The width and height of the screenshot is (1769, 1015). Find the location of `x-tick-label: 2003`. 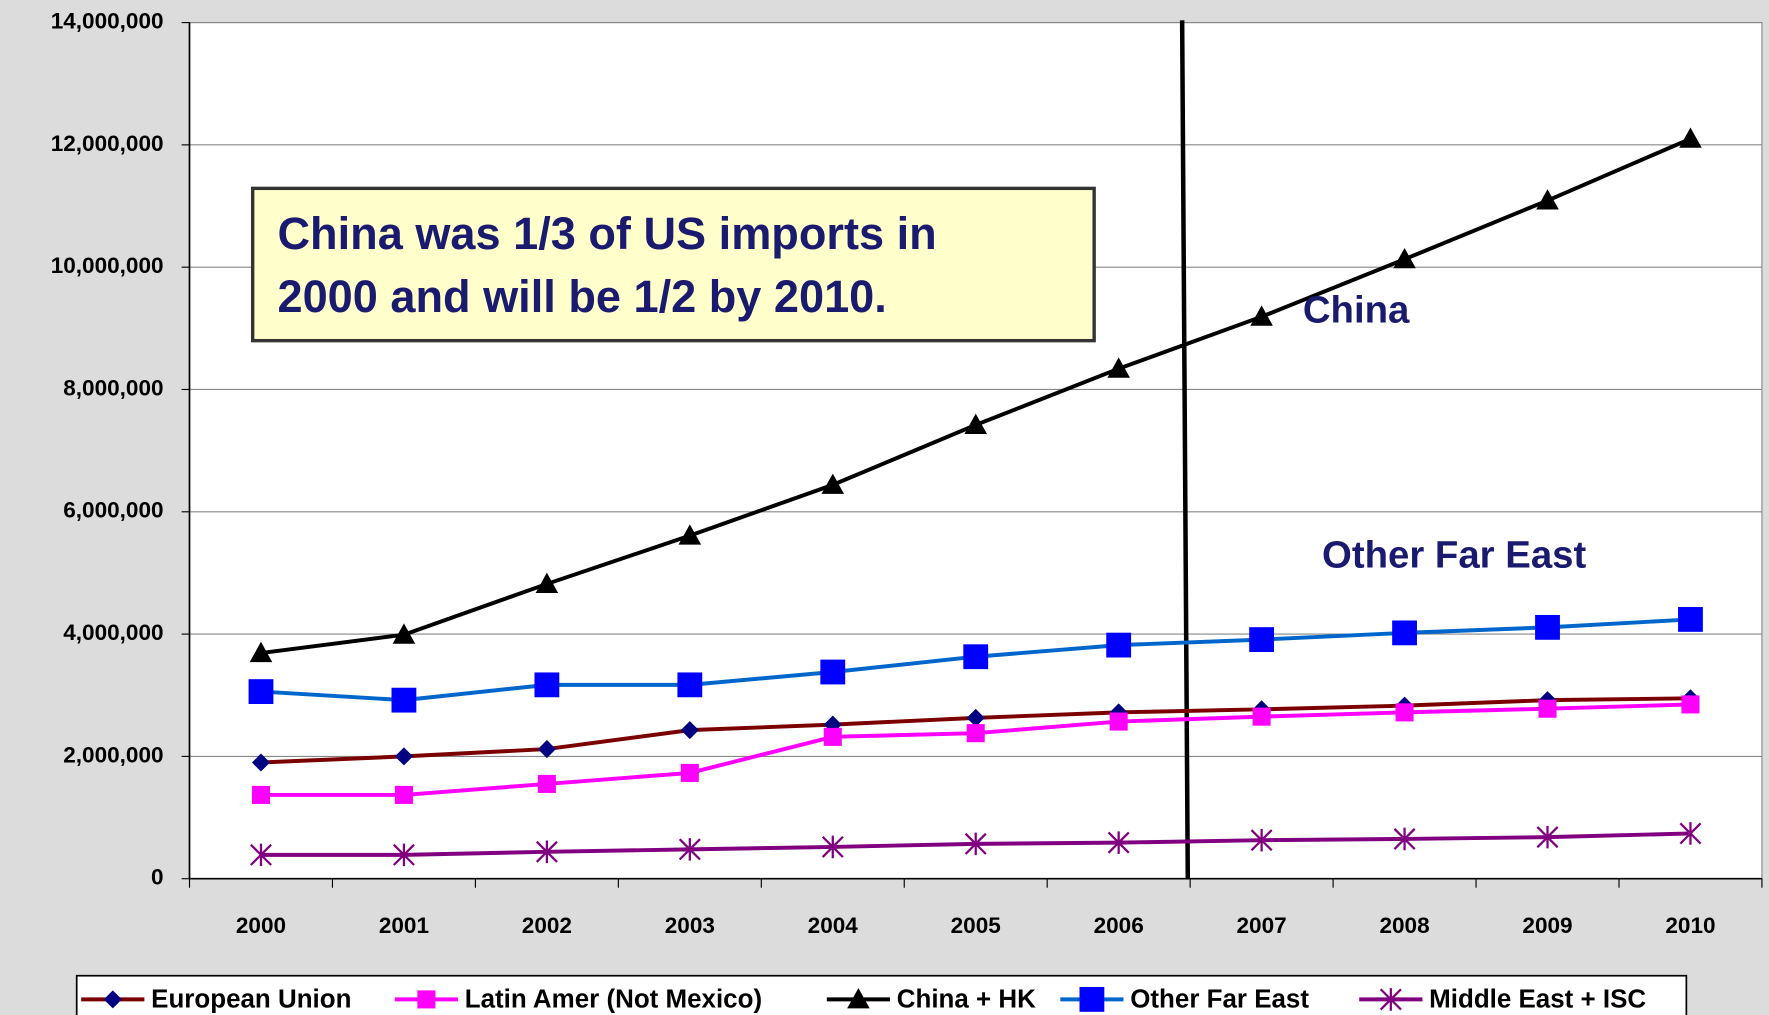

x-tick-label: 2003 is located at coordinates (690, 925).